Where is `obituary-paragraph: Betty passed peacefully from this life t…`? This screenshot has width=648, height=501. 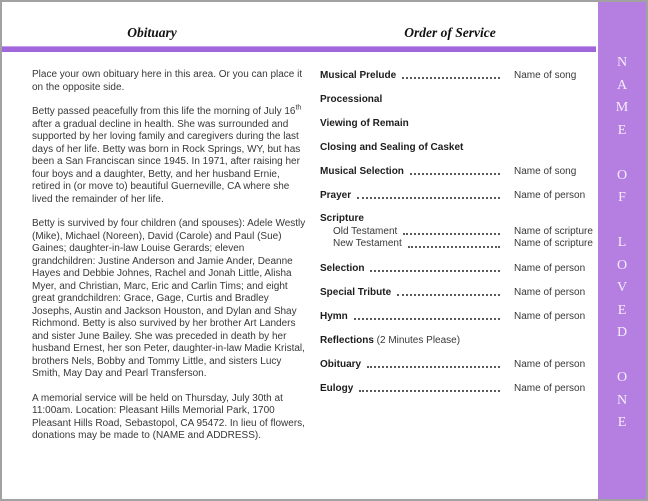
obituary-paragraph: Betty passed peacefully from this life t… is located at coordinates (167, 154).